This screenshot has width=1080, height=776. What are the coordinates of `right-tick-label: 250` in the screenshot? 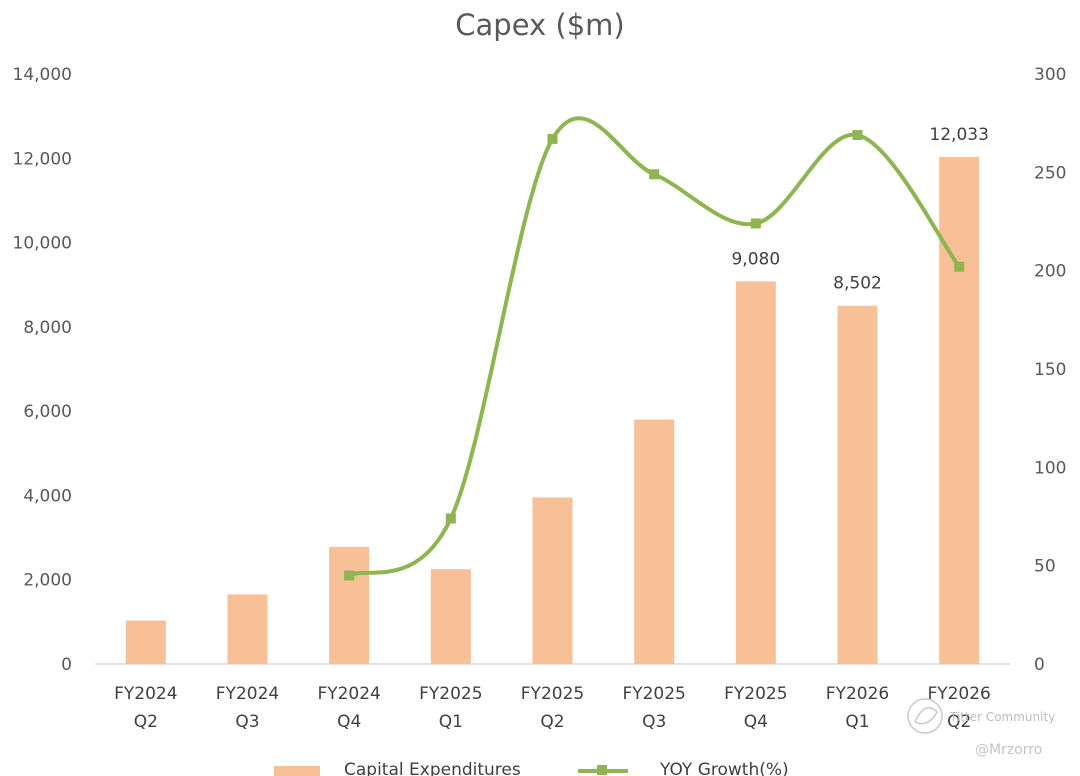 It's located at (1050, 173).